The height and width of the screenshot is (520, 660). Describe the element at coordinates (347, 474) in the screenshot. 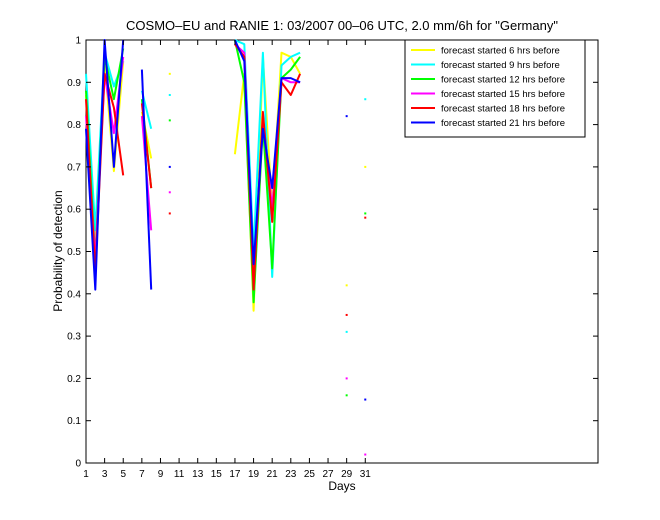

I see `x-tick-label: 29` at that location.